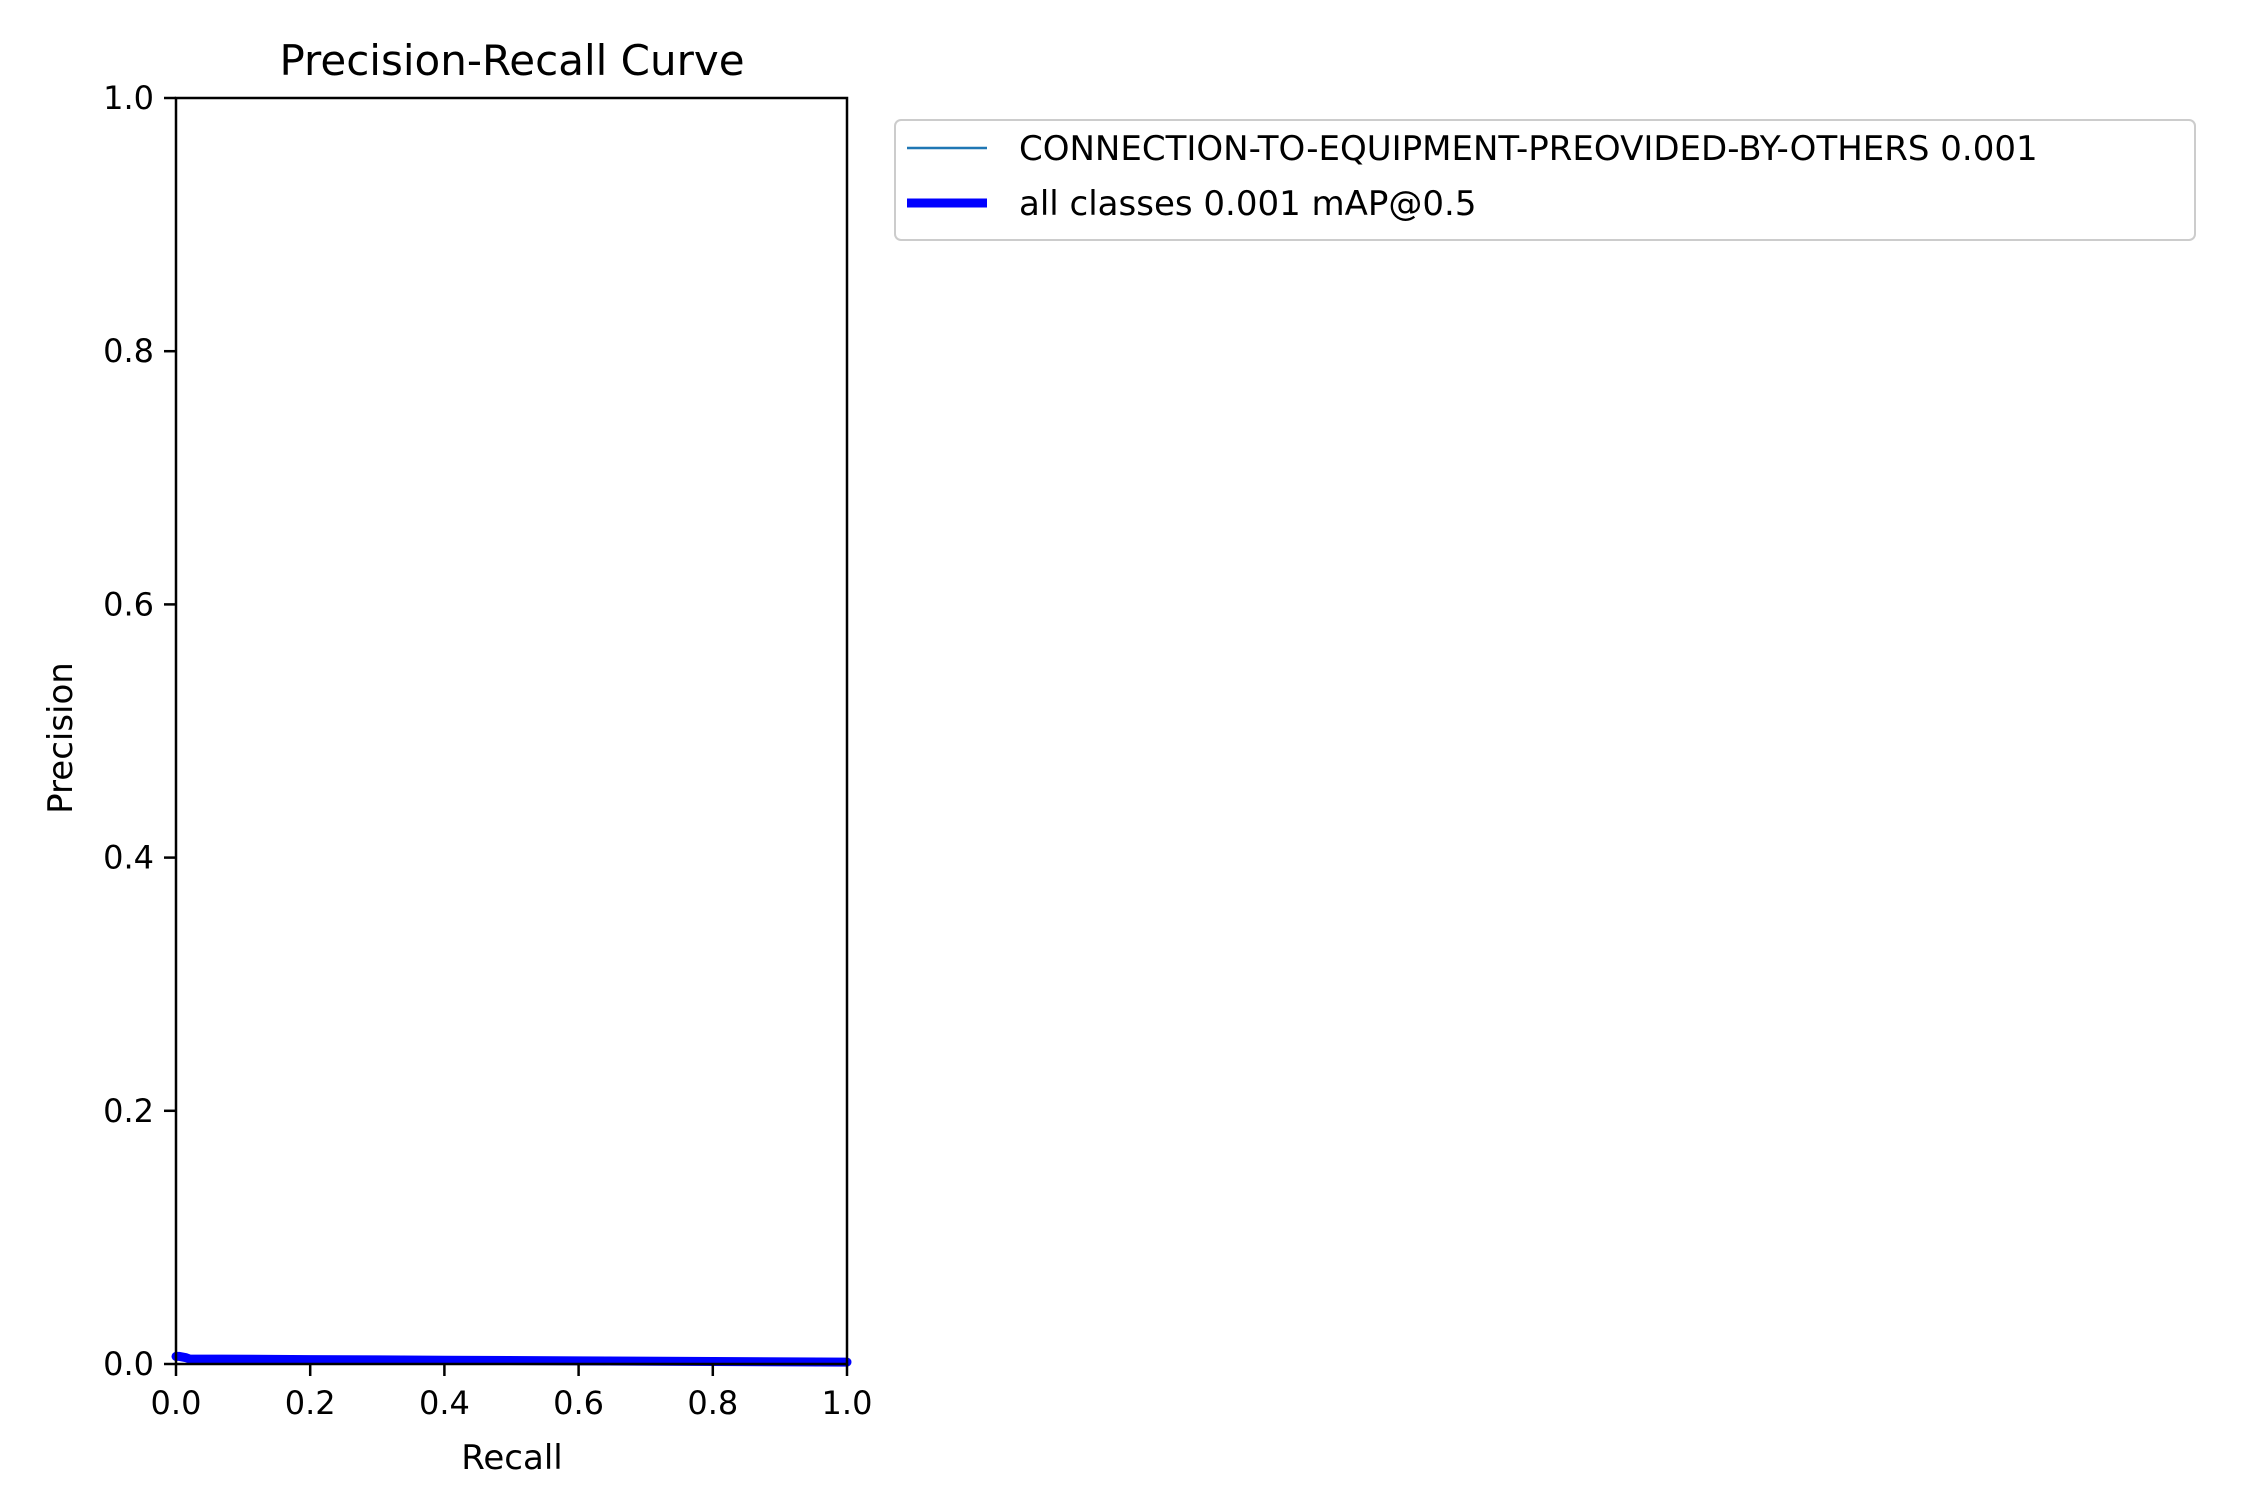 This screenshot has height=1500, width=2250. What do you see at coordinates (444, 1403) in the screenshot?
I see `x-tick-label: 0.4` at bounding box center [444, 1403].